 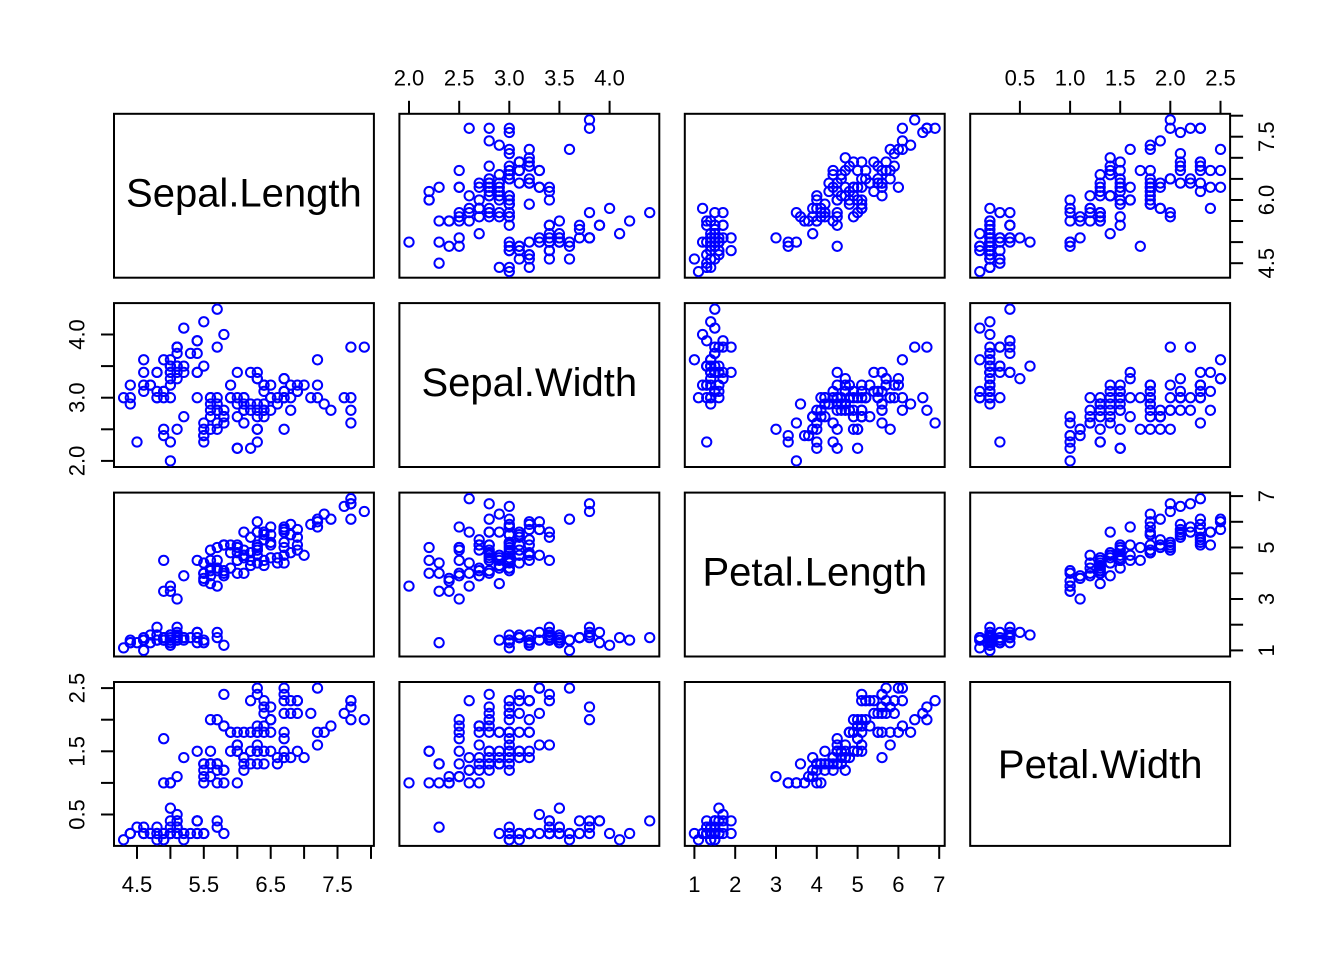 What do you see at coordinates (529, 383) in the screenshot?
I see `svg-text: Sepal.Width` at bounding box center [529, 383].